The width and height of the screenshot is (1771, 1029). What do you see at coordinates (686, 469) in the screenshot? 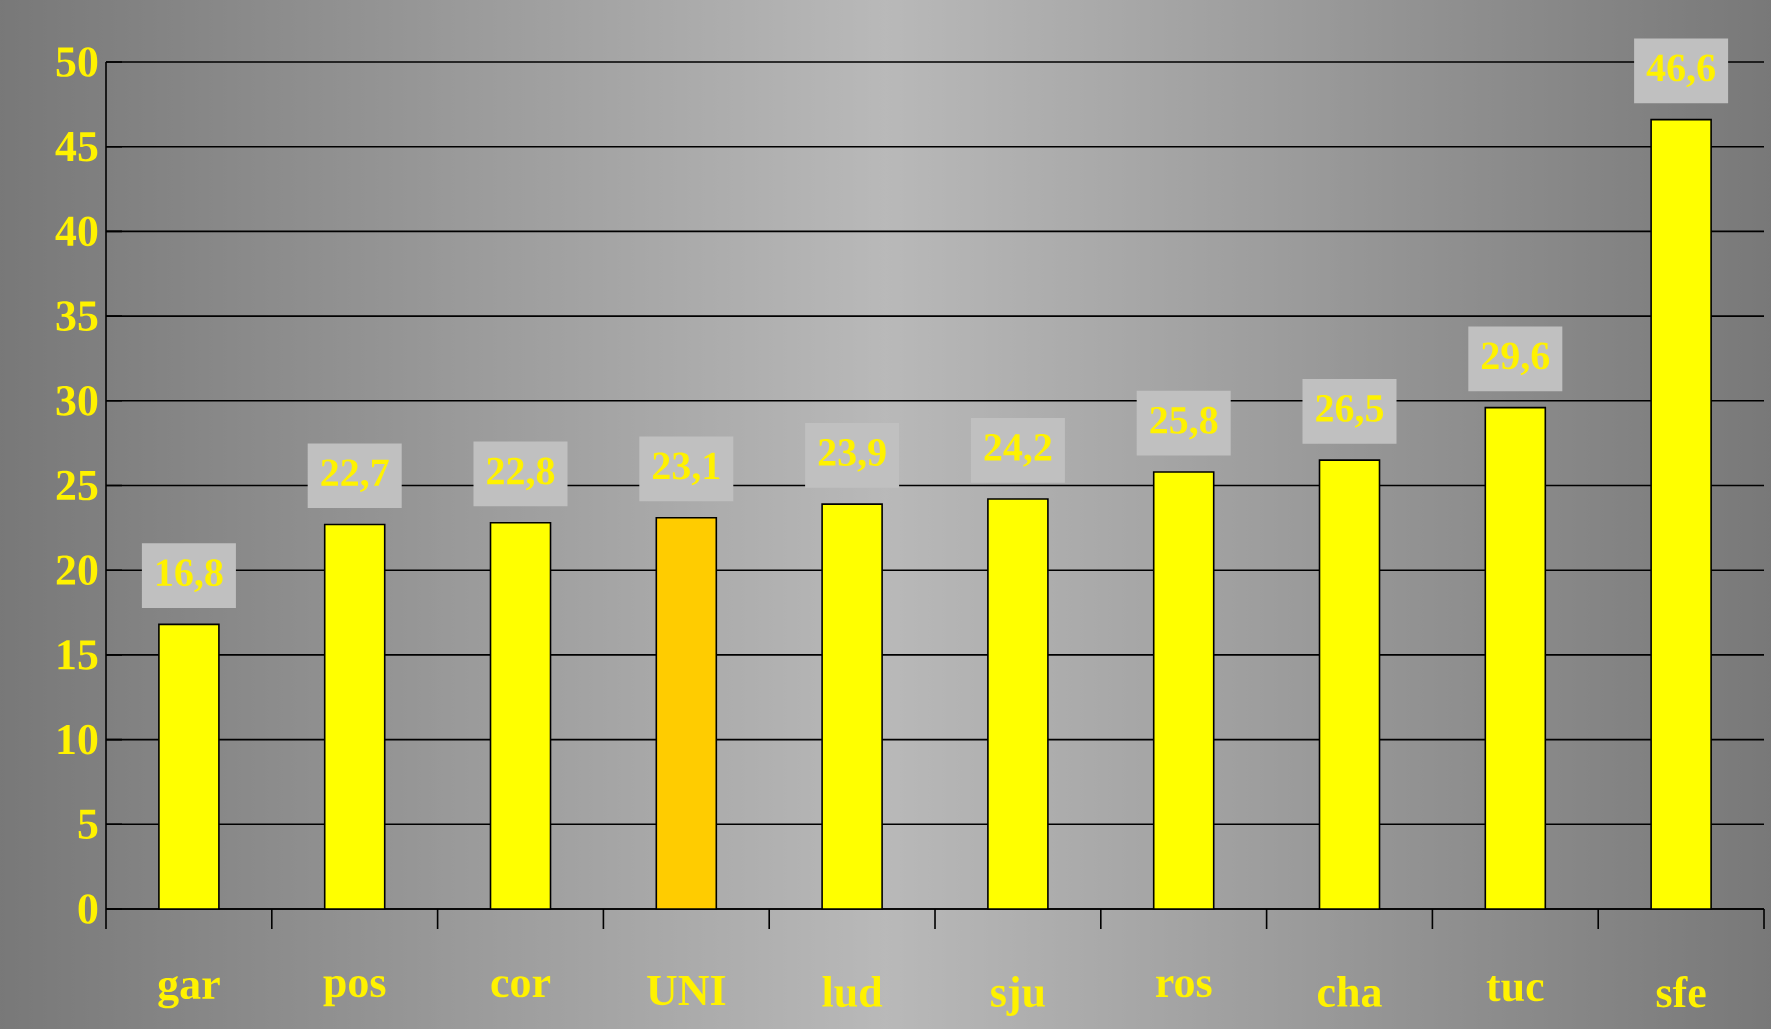
I see `data-label: 23,1` at bounding box center [686, 469].